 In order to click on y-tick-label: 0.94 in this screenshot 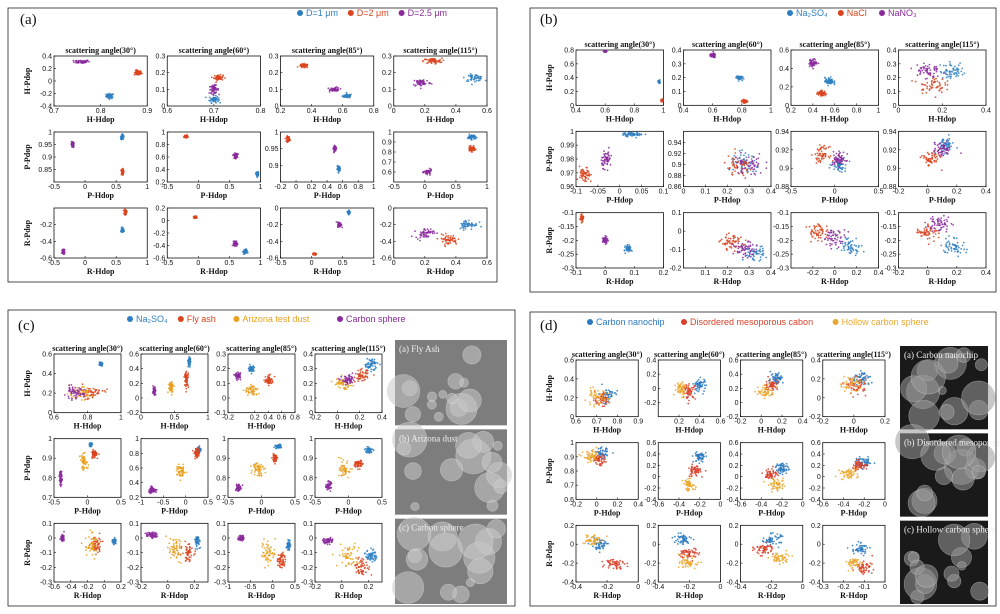, I will do `click(890, 132)`.